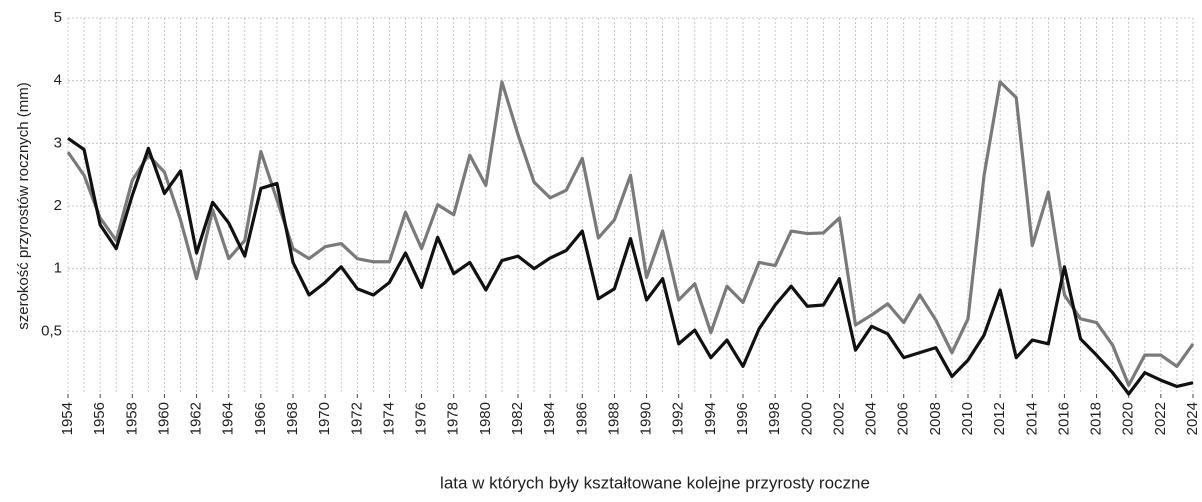  I want to click on x-tick-label: 2024, so click(1192, 418).